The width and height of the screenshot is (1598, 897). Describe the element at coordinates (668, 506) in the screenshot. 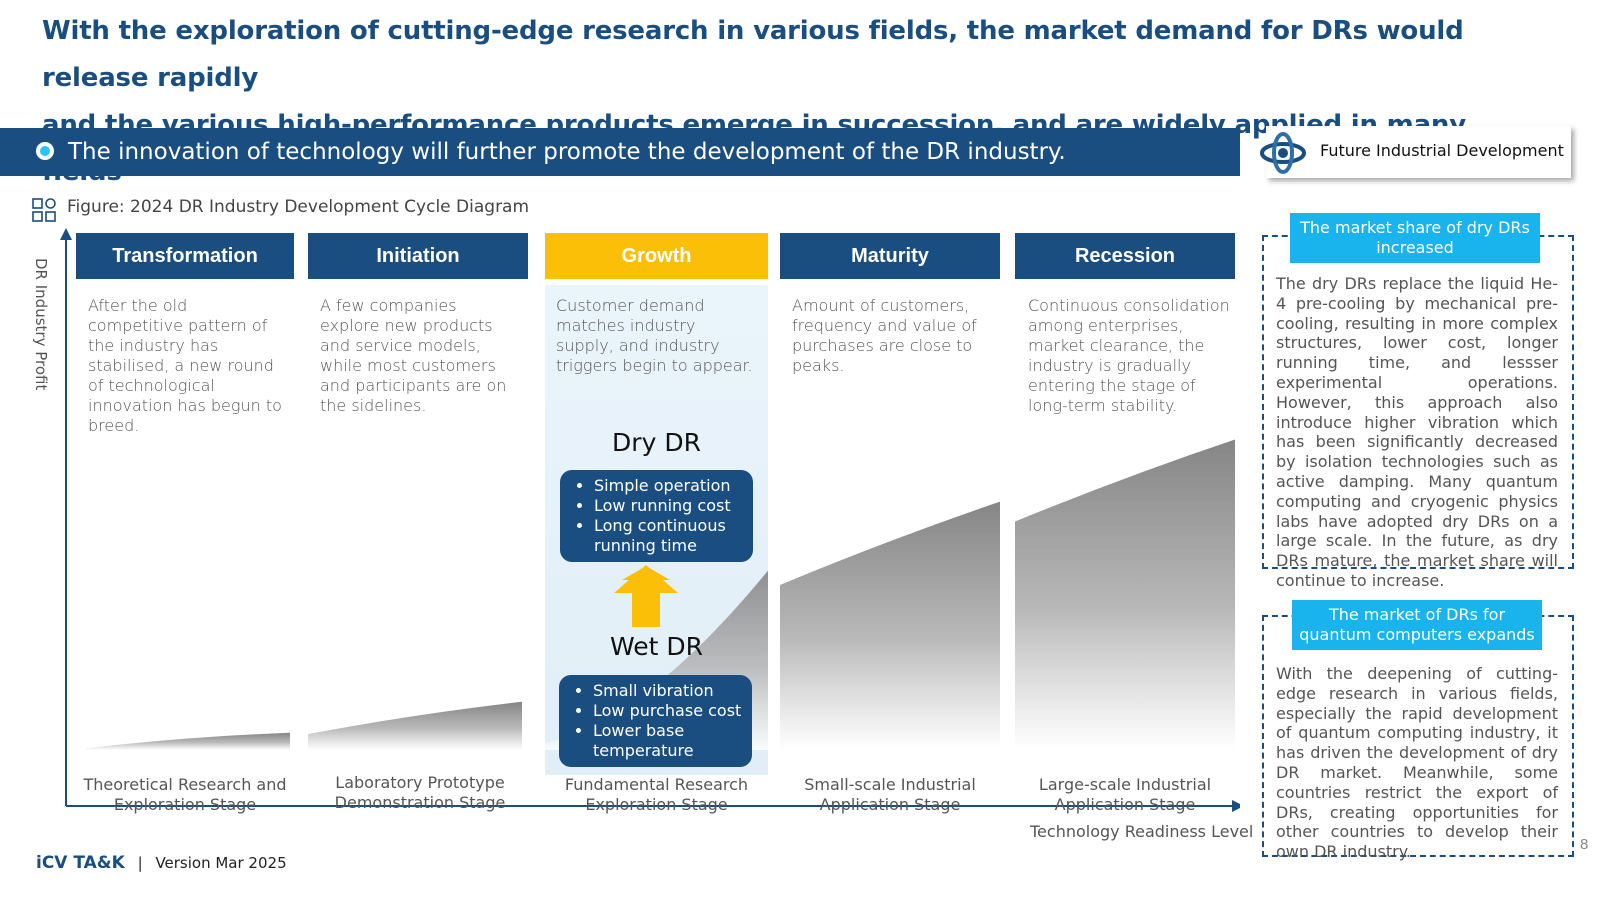

I see `dry-dr-feature: Low running cost` at that location.